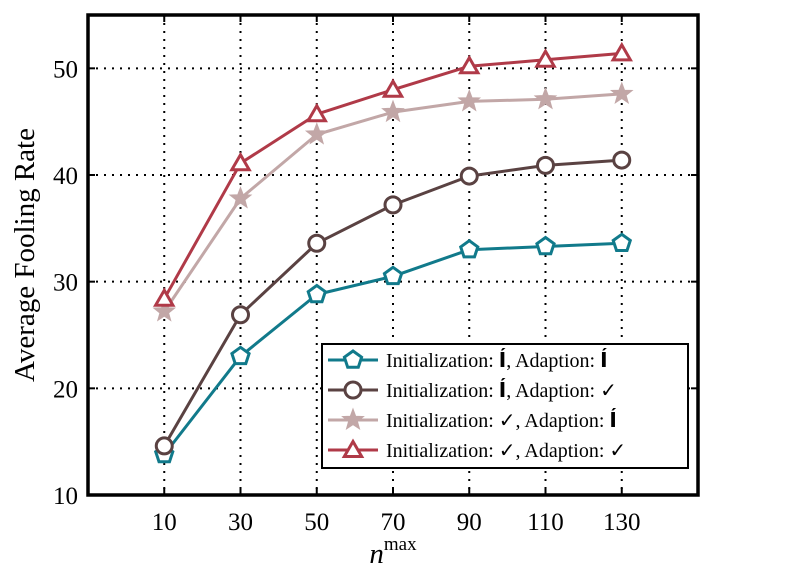 Image resolution: width=788 pixels, height=574 pixels. What do you see at coordinates (65, 176) in the screenshot?
I see `y-tick-label: 40` at bounding box center [65, 176].